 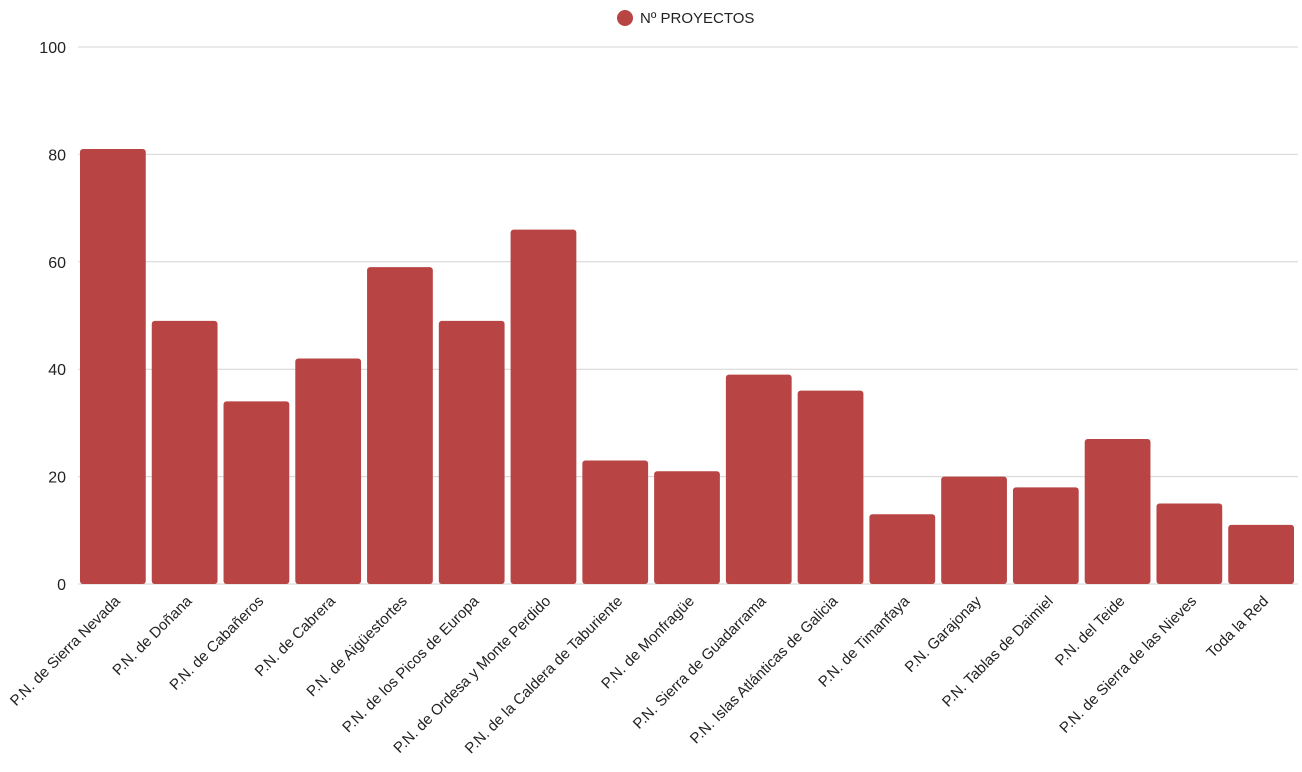 I want to click on y-tick-label: 80, so click(x=57, y=155).